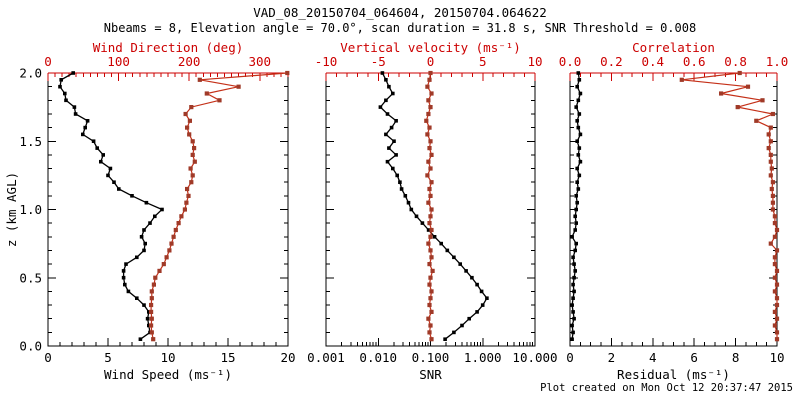 Image resolution: width=800 pixels, height=400 pixels. I want to click on svg-text: Wind Direction (deg), so click(168, 47).